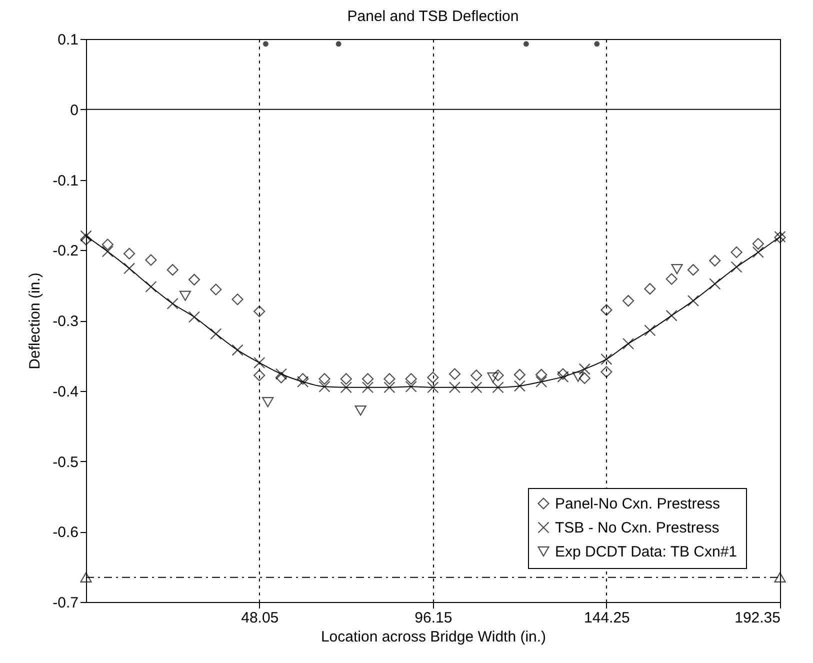 Image resolution: width=813 pixels, height=663 pixels. What do you see at coordinates (65, 321) in the screenshot?
I see `y-tick-label: -0.3` at bounding box center [65, 321].